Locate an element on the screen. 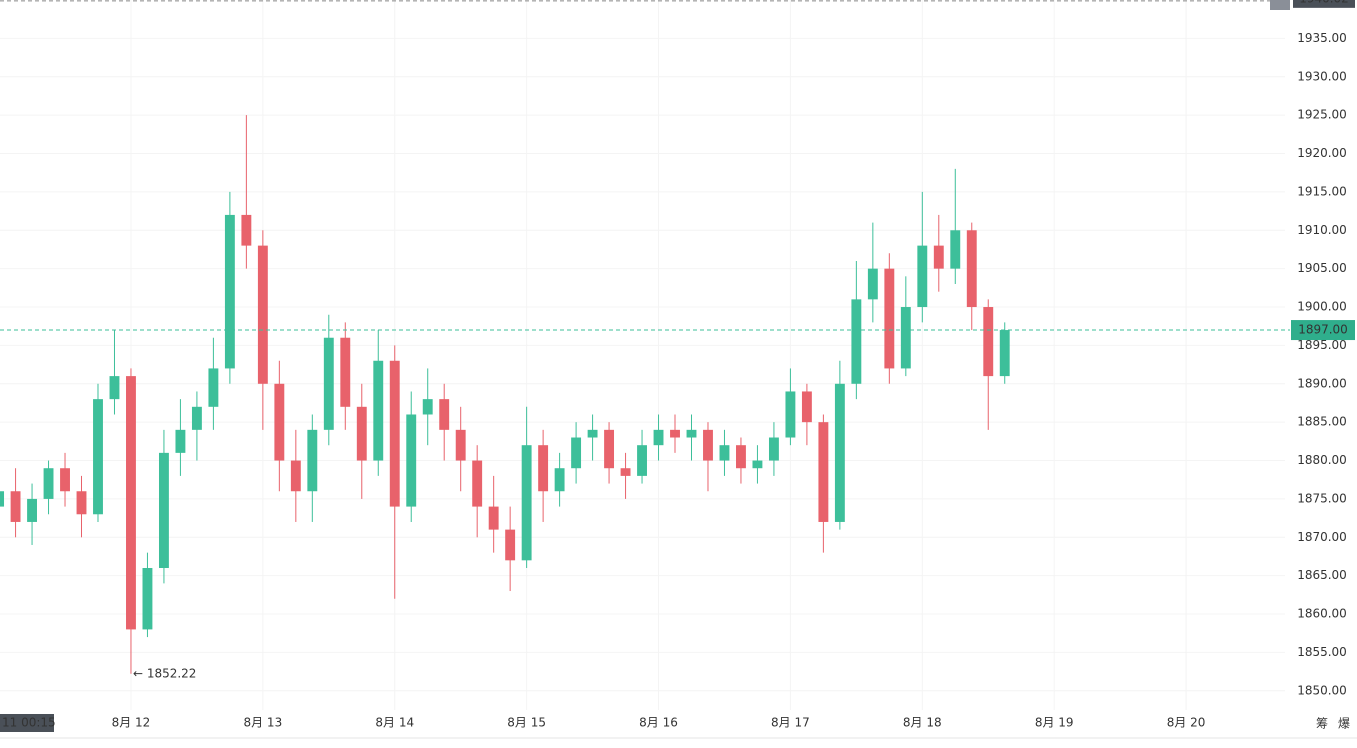  x-tick-label: 8月 14 is located at coordinates (394, 723).